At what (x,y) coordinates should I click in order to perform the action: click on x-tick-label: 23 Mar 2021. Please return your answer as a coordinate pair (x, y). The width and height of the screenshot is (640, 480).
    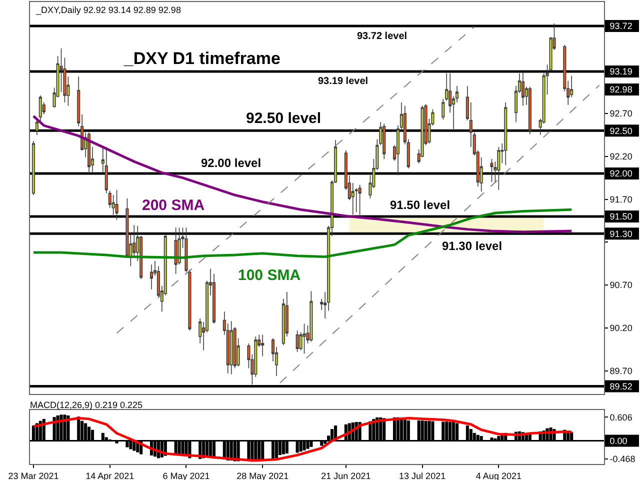
    Looking at the image, I should click on (33, 475).